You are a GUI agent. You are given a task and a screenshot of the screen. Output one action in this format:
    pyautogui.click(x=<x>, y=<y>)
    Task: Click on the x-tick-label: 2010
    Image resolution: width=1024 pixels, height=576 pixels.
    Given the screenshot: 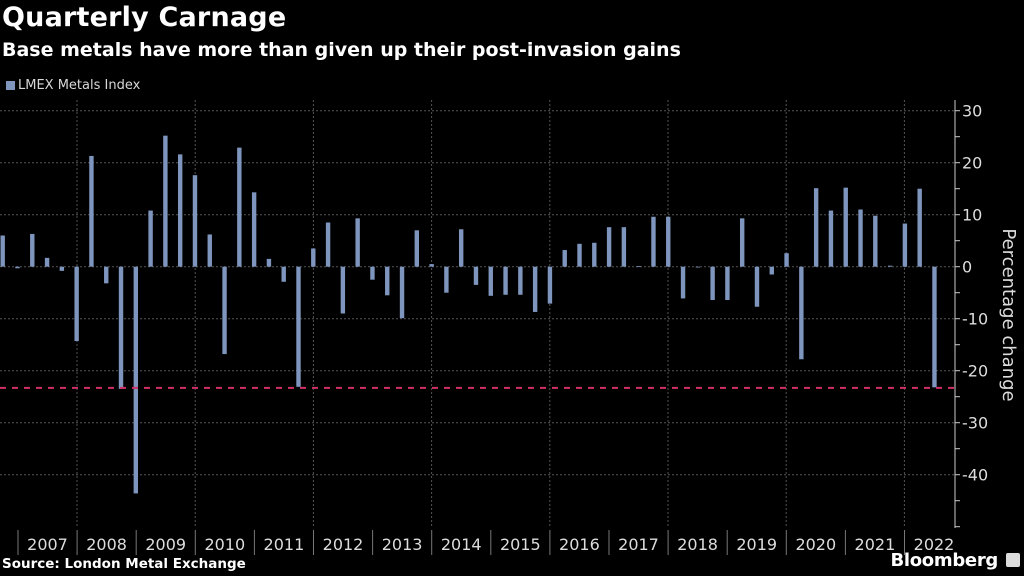 What is the action you would take?
    pyautogui.click(x=224, y=544)
    